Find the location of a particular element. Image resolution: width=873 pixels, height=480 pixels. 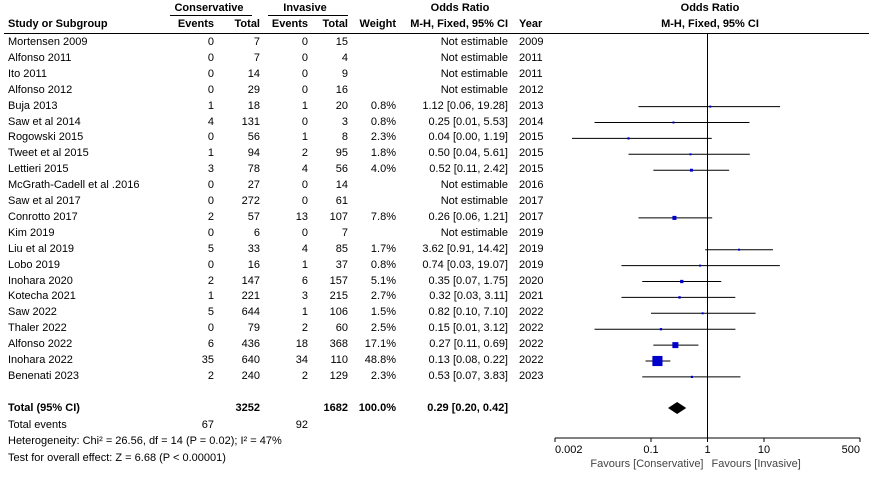

group1-underline is located at coordinates (211, 15).